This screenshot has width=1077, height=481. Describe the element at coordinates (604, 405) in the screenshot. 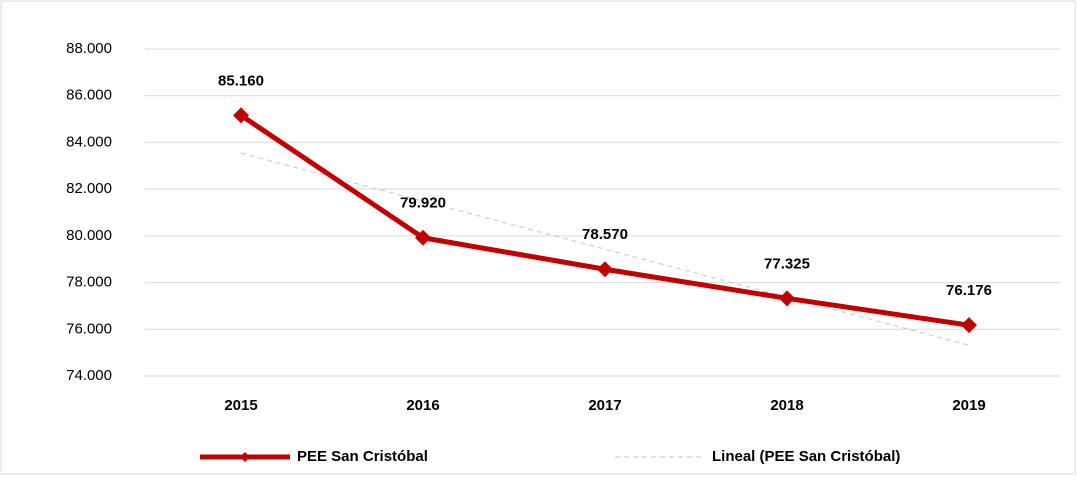

I see `x-tick-label: 2017` at that location.